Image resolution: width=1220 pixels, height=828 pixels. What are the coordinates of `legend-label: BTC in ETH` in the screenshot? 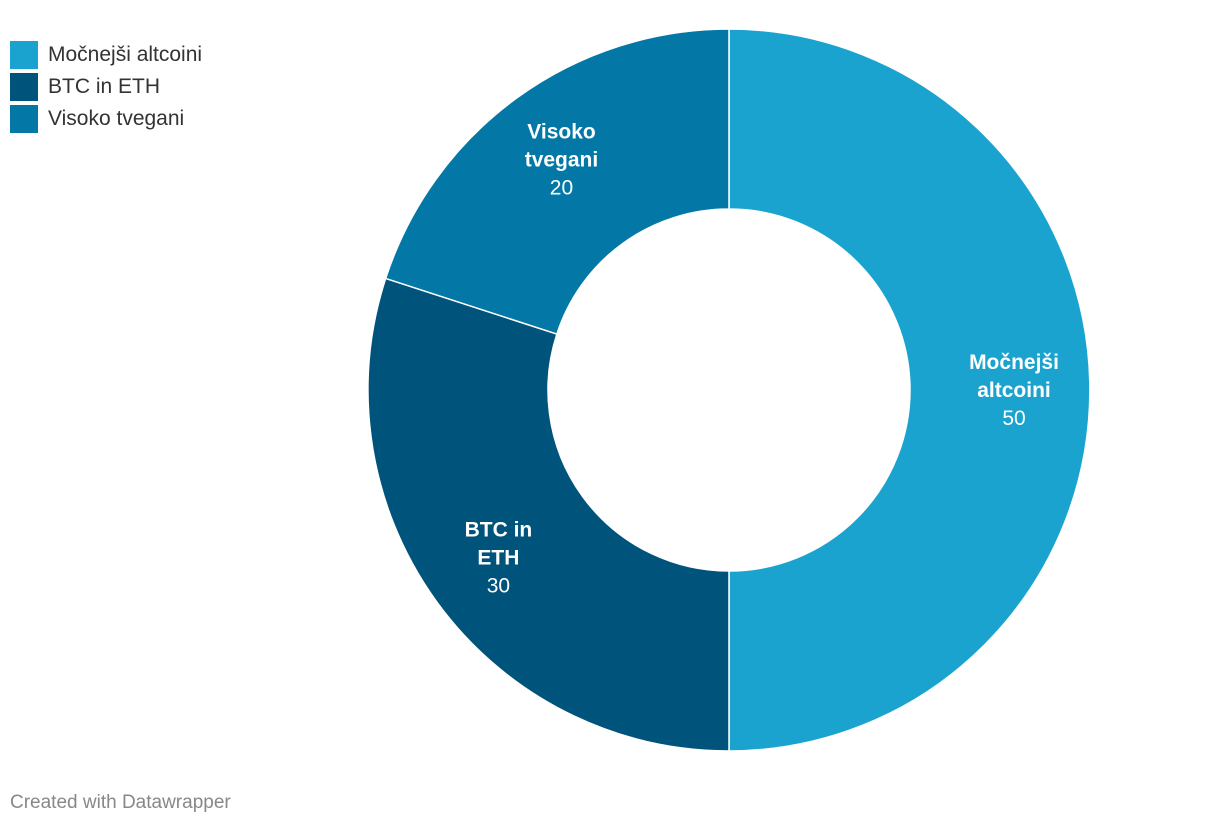 It's located at (104, 86).